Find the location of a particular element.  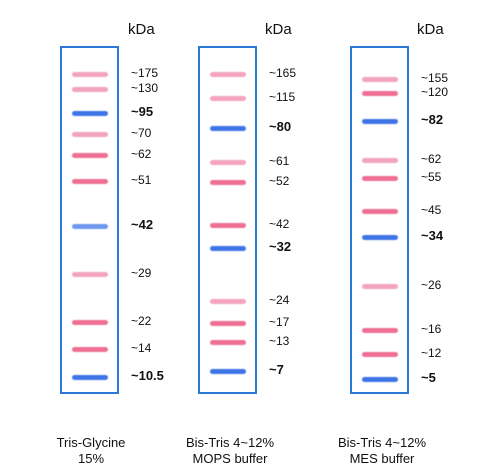

band-size-label: ~5 is located at coordinates (428, 377).